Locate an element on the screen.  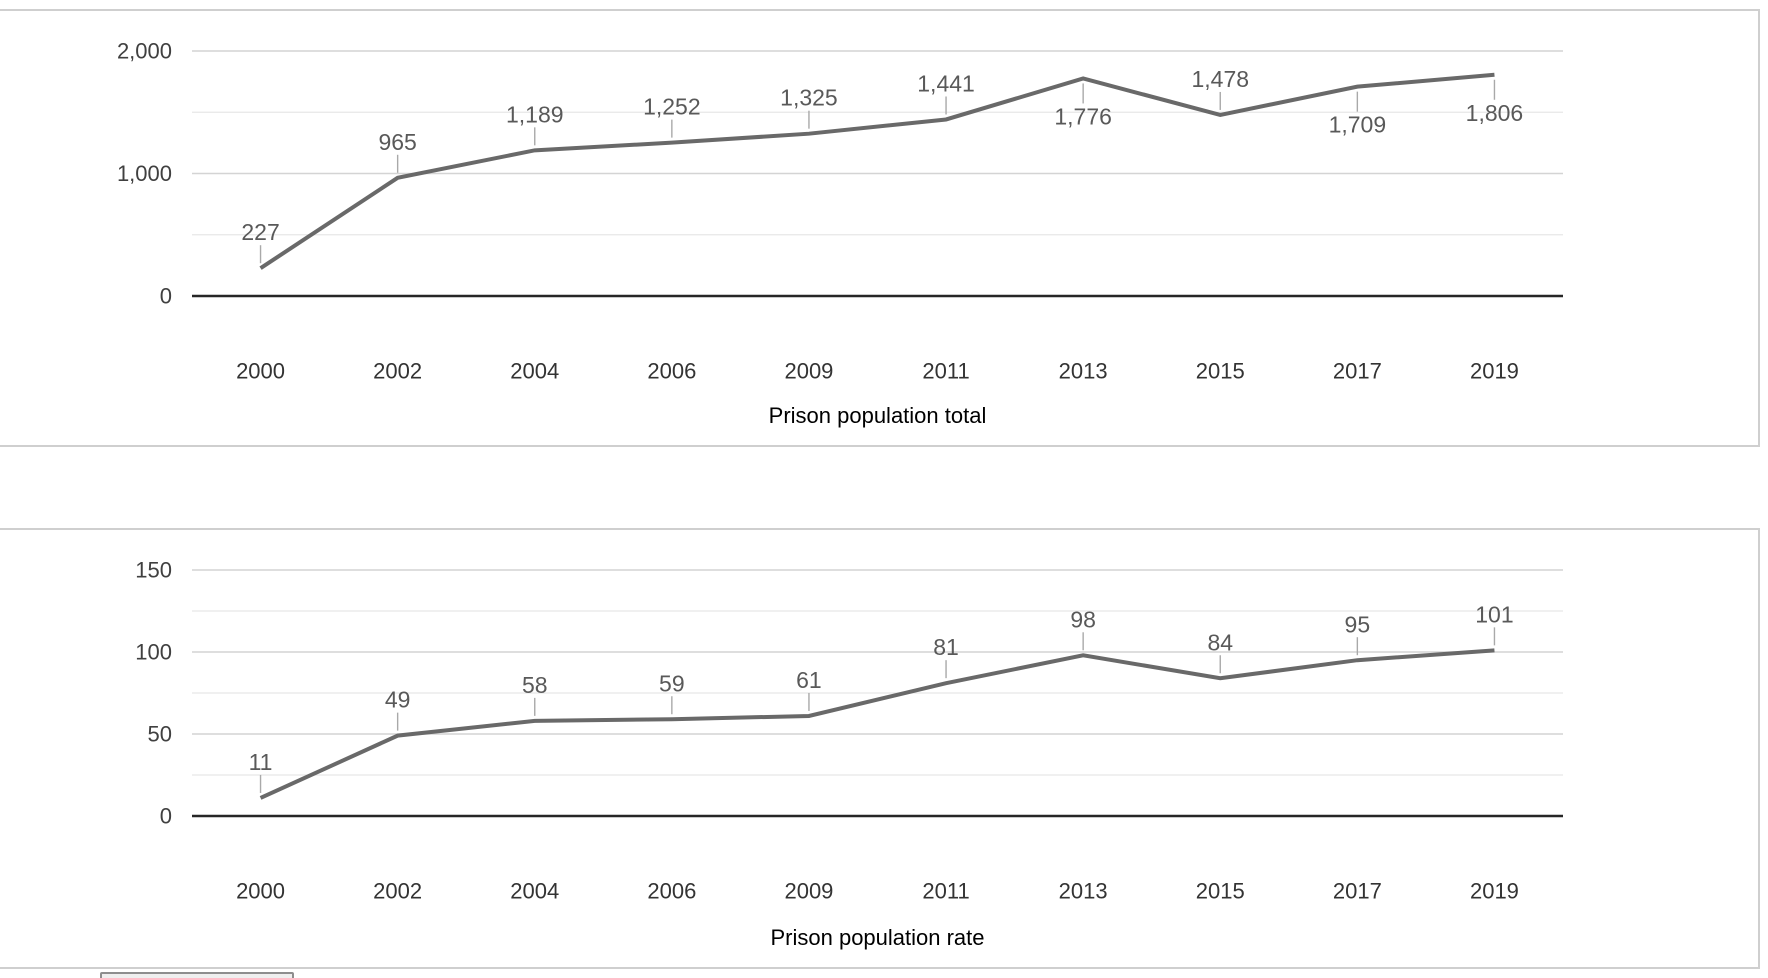
axis-title-prison-population-rate: Prison population rate is located at coordinates (877, 937).